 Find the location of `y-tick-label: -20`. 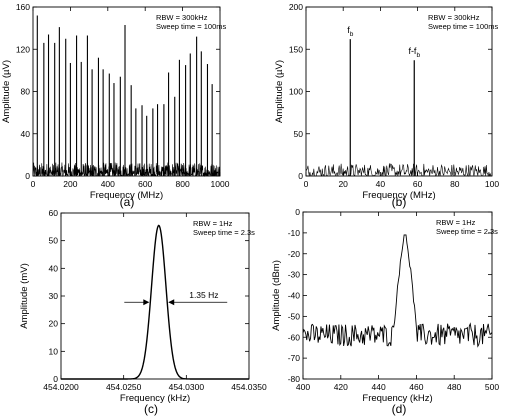

y-tick-label: -20 is located at coordinates (294, 254).